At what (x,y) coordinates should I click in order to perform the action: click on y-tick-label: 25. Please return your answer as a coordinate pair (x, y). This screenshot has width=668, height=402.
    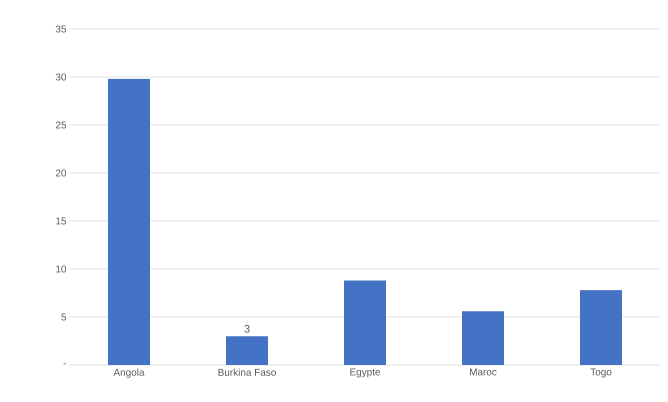
    Looking at the image, I should click on (61, 125).